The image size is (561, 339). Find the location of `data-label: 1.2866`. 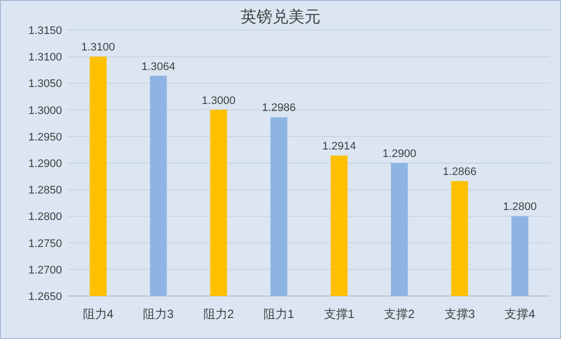

data-label: 1.2866 is located at coordinates (459, 172).